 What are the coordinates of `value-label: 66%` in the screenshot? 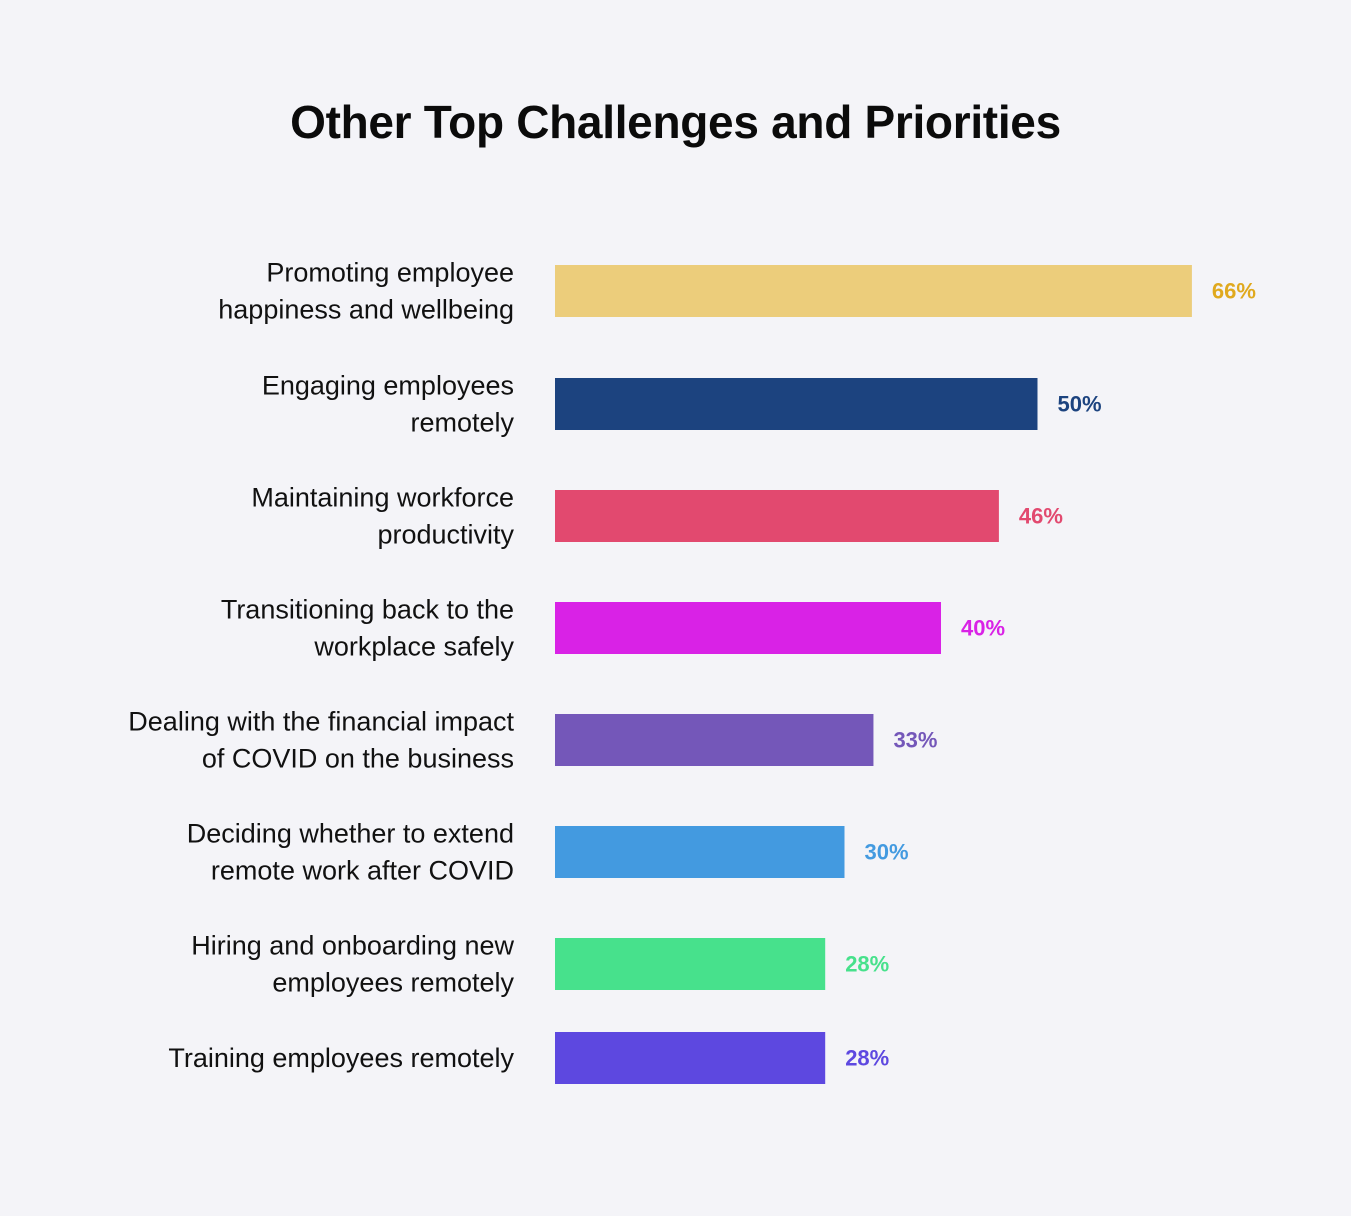 It's located at (1234, 291).